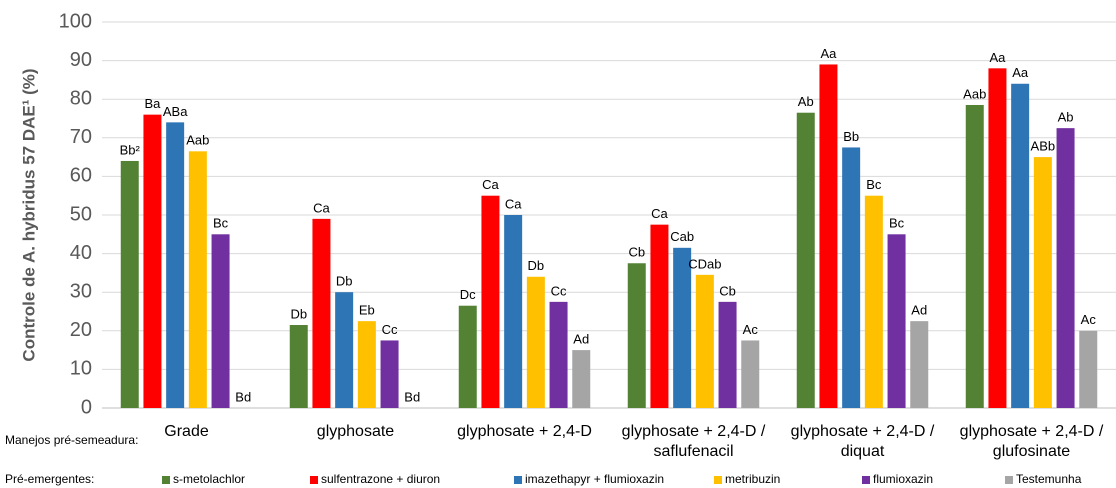 This screenshot has height=488, width=1116. I want to click on data-label: Bb², so click(130, 149).